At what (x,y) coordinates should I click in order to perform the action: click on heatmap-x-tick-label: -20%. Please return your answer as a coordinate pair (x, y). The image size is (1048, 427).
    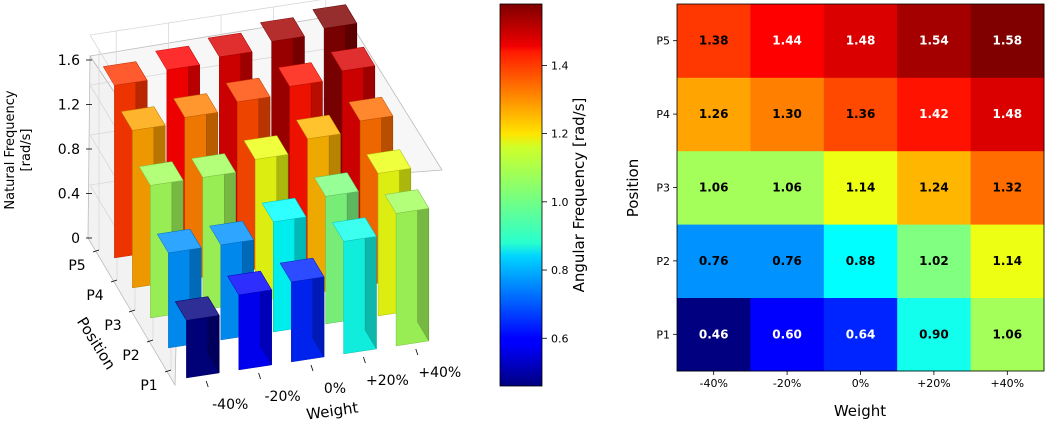
    Looking at the image, I should click on (787, 383).